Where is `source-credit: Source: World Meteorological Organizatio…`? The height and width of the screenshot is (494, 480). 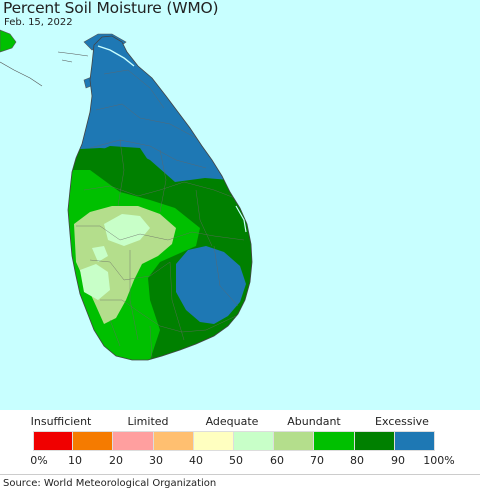
source-credit: Source: World Meteorological Organizatio… is located at coordinates (240, 484).